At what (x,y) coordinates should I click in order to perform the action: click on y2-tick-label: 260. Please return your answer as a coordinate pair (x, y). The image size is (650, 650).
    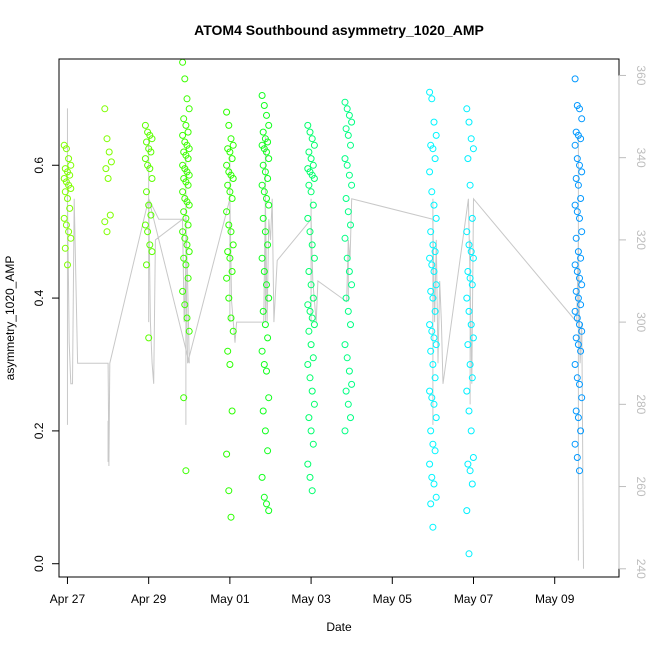
    Looking at the image, I should click on (641, 487).